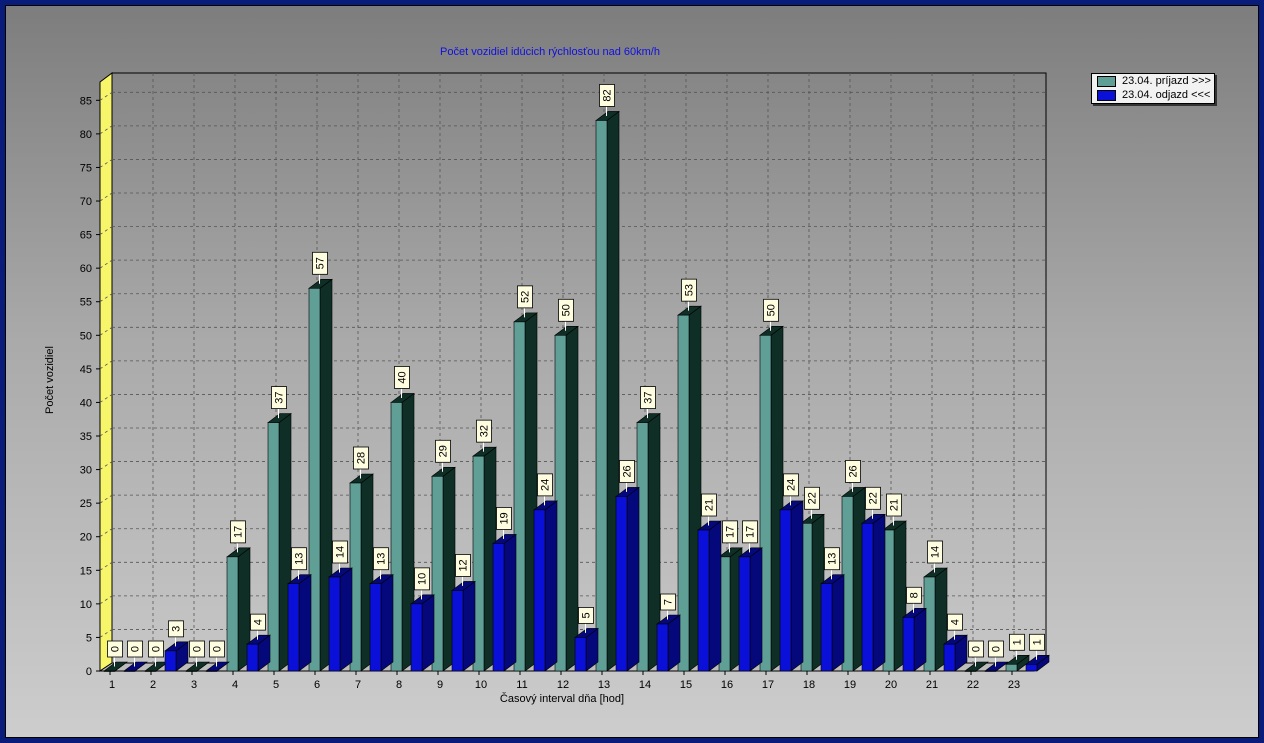 The height and width of the screenshot is (743, 1264). I want to click on legend-item-arrival: 23.04. príjazd >>>, so click(1153, 81).